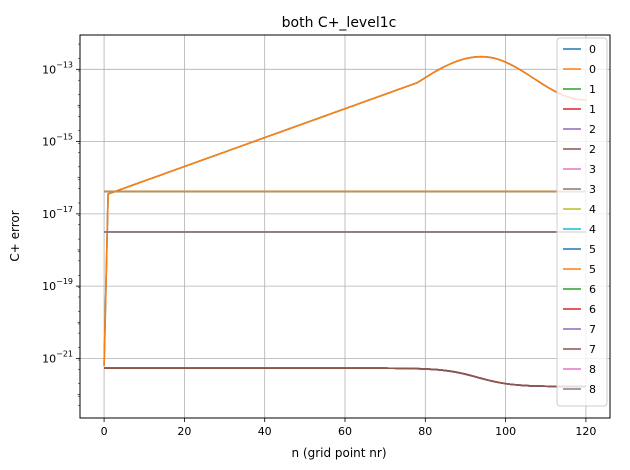 The width and height of the screenshot is (630, 470). Describe the element at coordinates (265, 431) in the screenshot. I see `x-tick-label: 40` at that location.